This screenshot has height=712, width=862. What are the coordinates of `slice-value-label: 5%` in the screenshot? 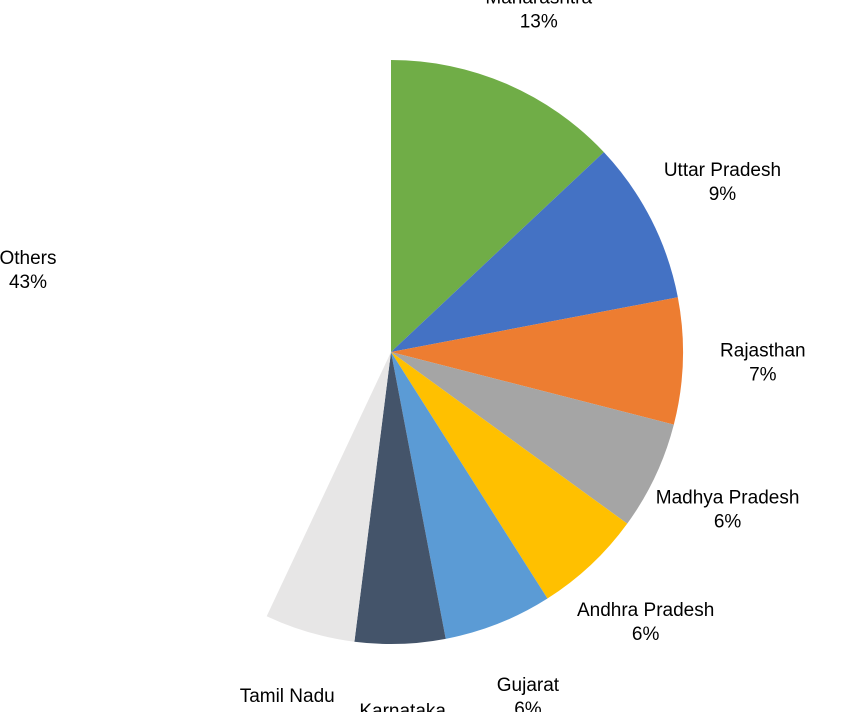 It's located at (287, 711).